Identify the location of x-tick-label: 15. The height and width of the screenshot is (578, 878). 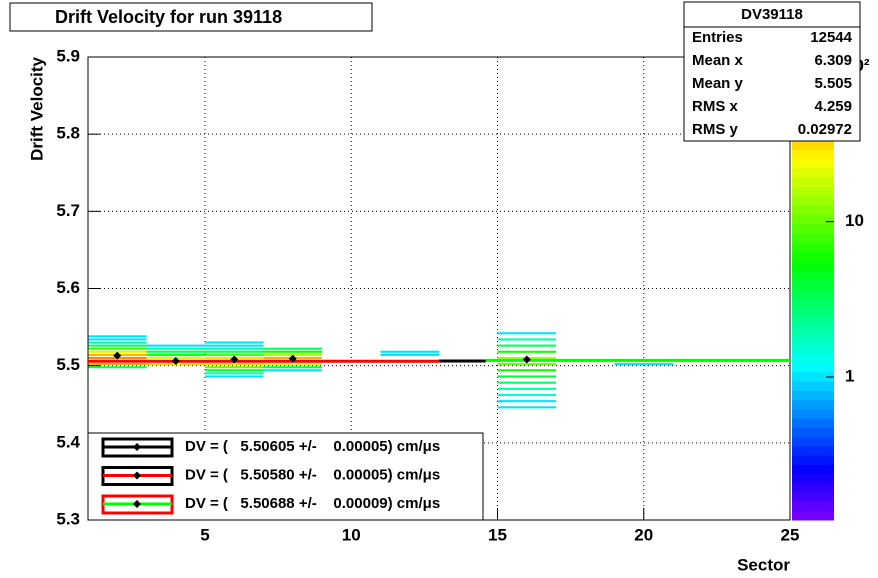
(497, 534).